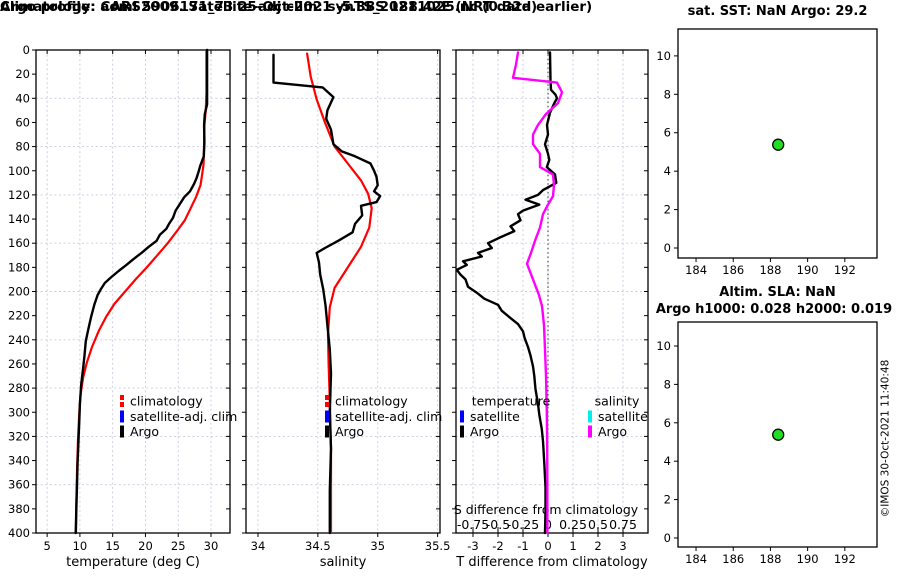  I want to click on legend-group-header: temperature, so click(511, 401).